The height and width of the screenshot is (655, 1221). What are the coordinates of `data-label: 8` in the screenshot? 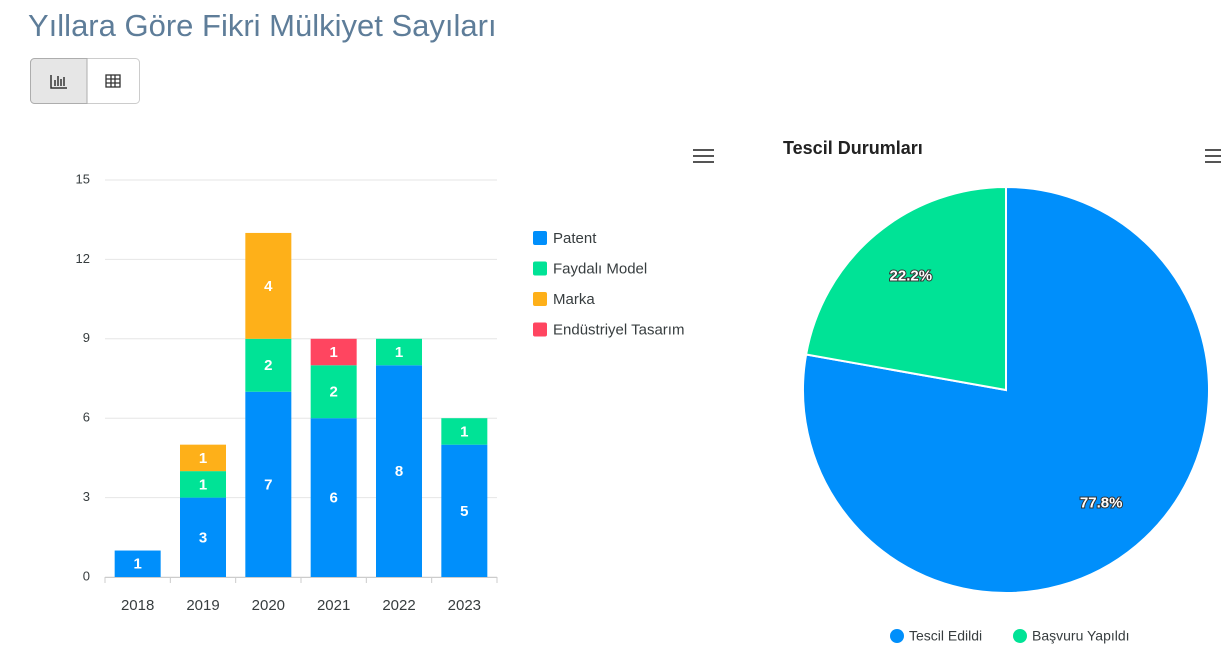 It's located at (399, 471).